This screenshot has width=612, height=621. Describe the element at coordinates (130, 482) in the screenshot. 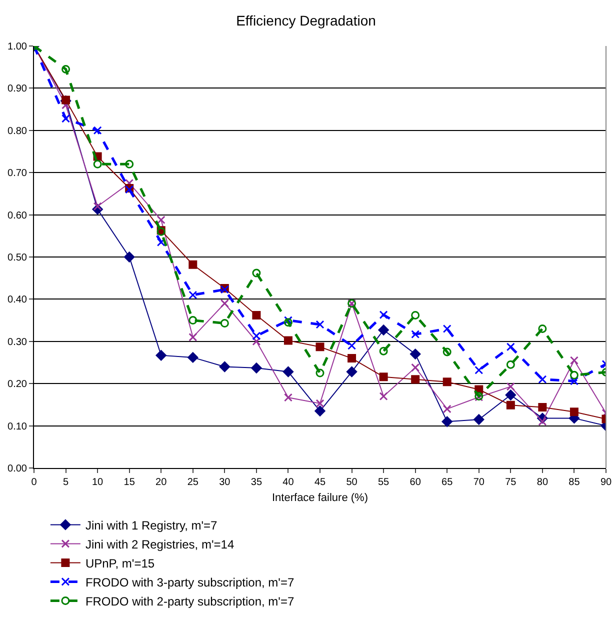

I see `x-tick-label: 15` at that location.